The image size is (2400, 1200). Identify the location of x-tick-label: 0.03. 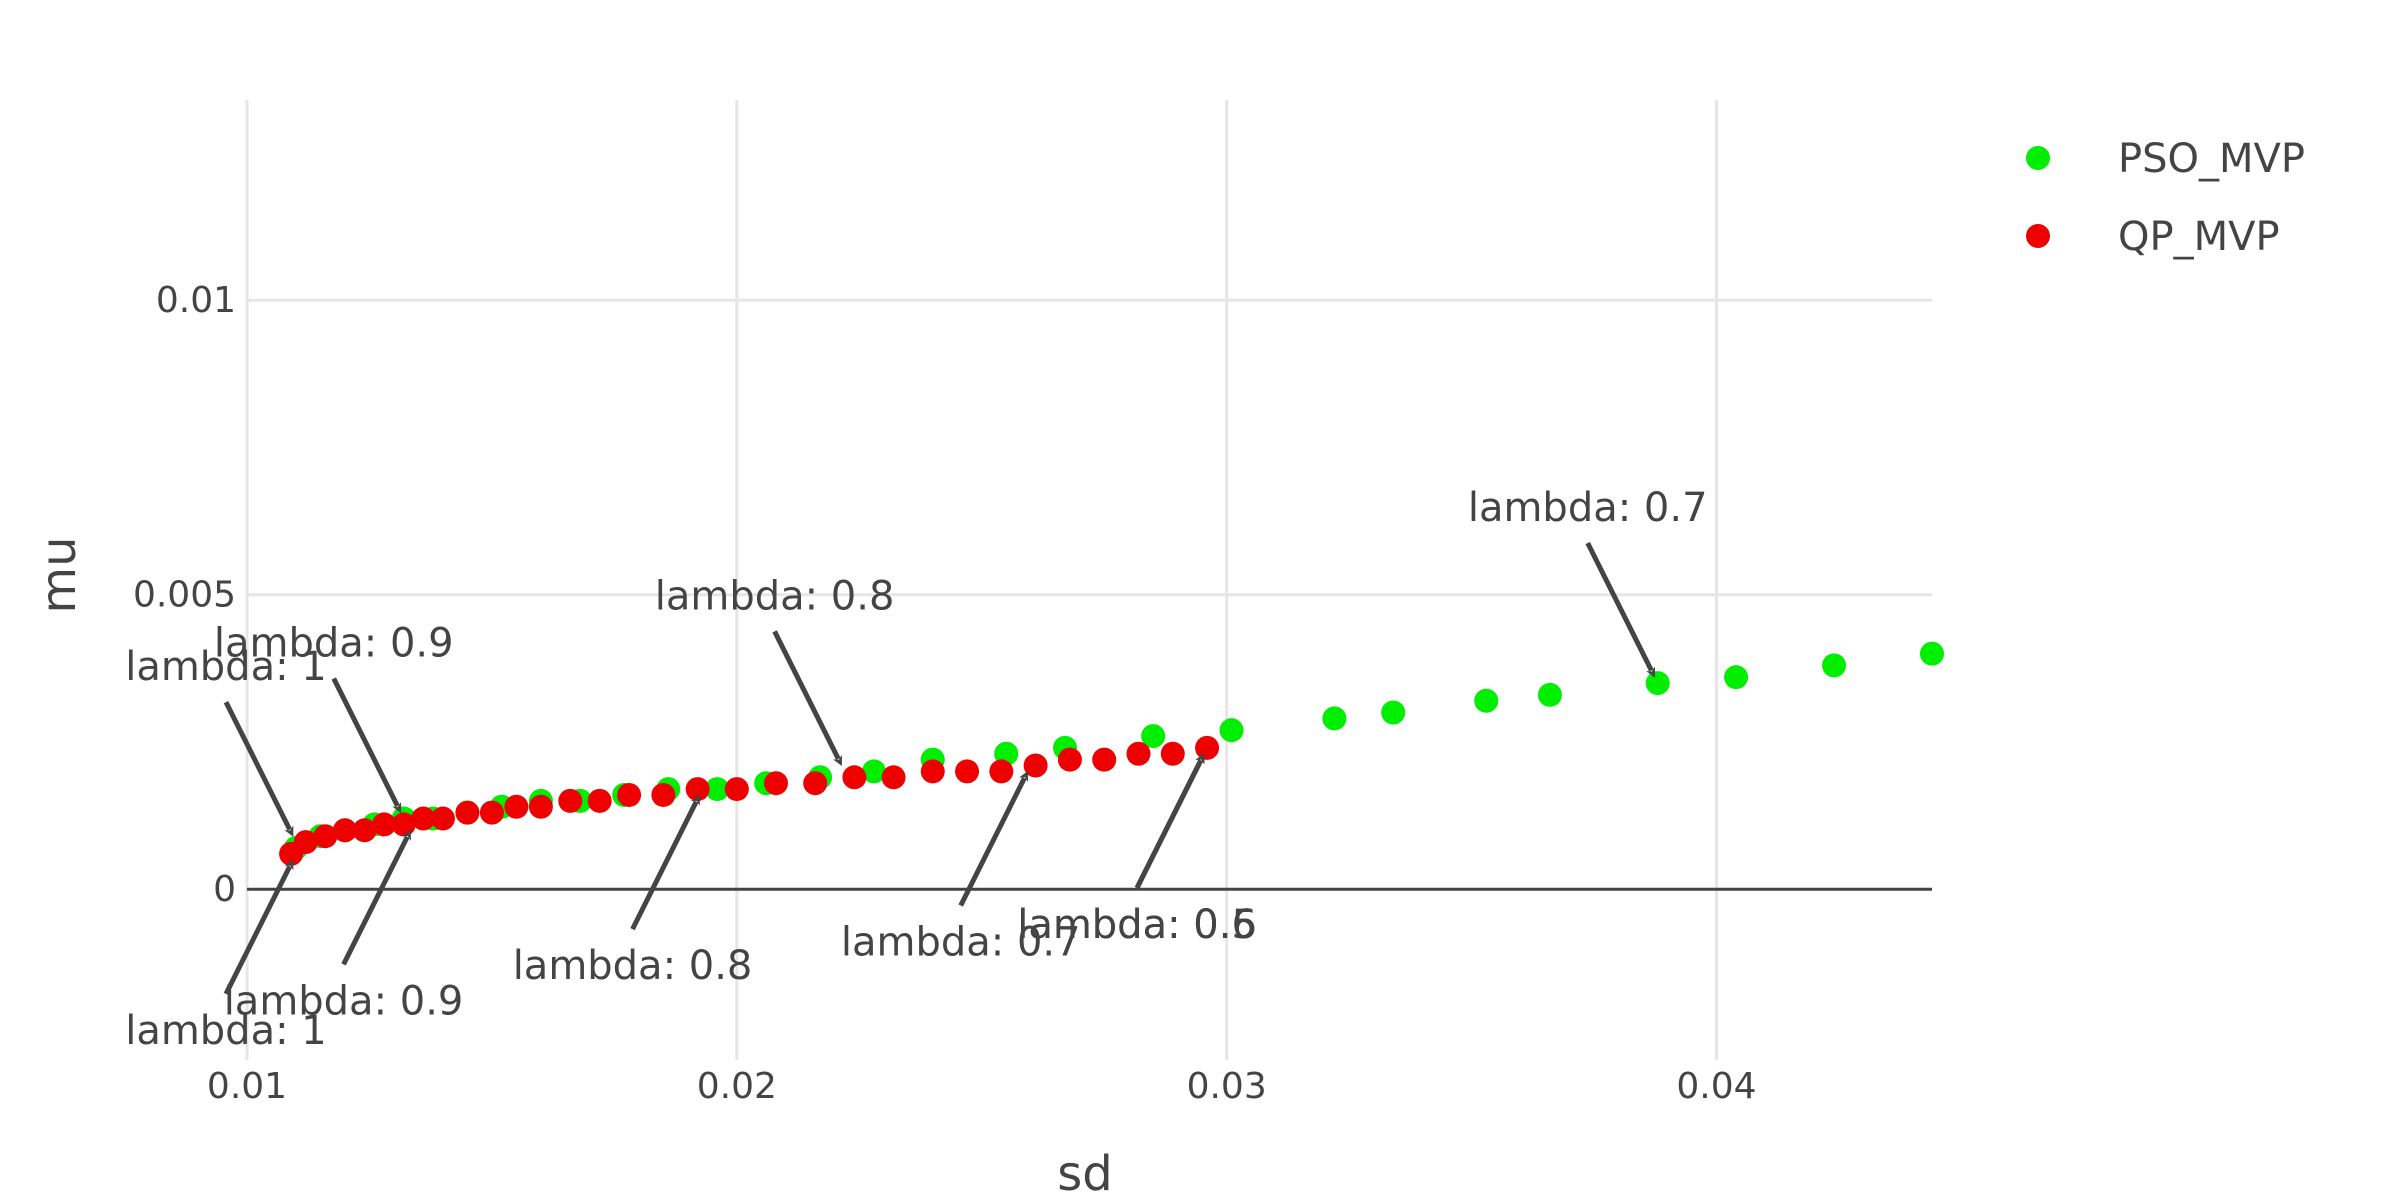
(1227, 1086).